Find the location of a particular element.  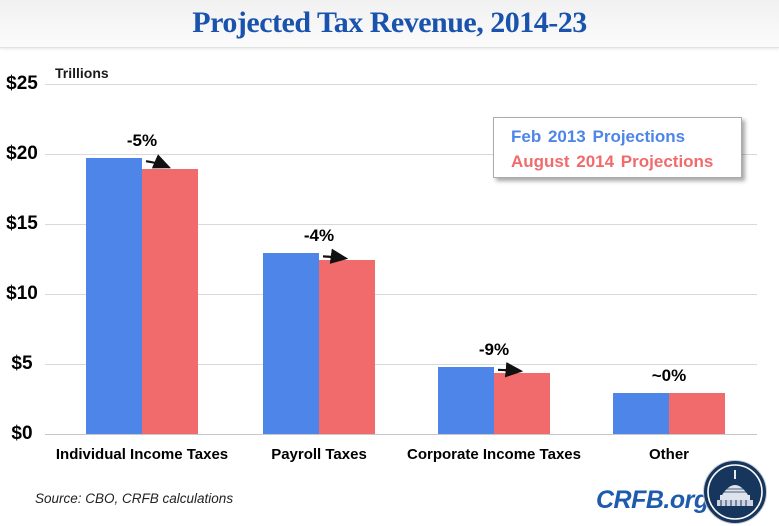

bar-august-2014-projections-other is located at coordinates (697, 413).